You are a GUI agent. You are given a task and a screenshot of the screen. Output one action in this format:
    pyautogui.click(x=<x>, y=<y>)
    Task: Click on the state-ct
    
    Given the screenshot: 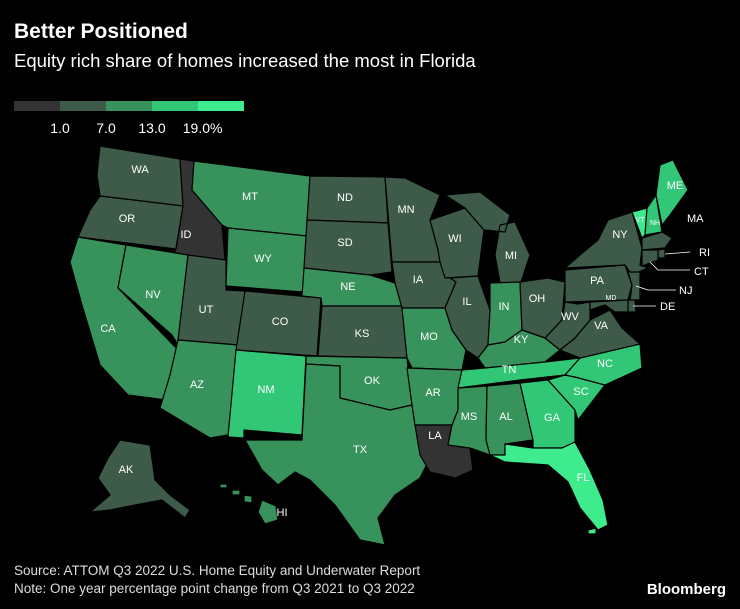 What is the action you would take?
    pyautogui.click(x=650, y=258)
    